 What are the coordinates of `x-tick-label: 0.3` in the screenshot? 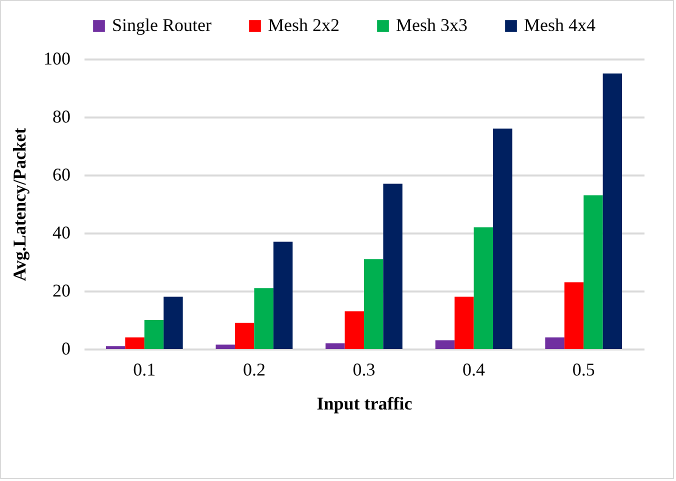 It's located at (364, 370).